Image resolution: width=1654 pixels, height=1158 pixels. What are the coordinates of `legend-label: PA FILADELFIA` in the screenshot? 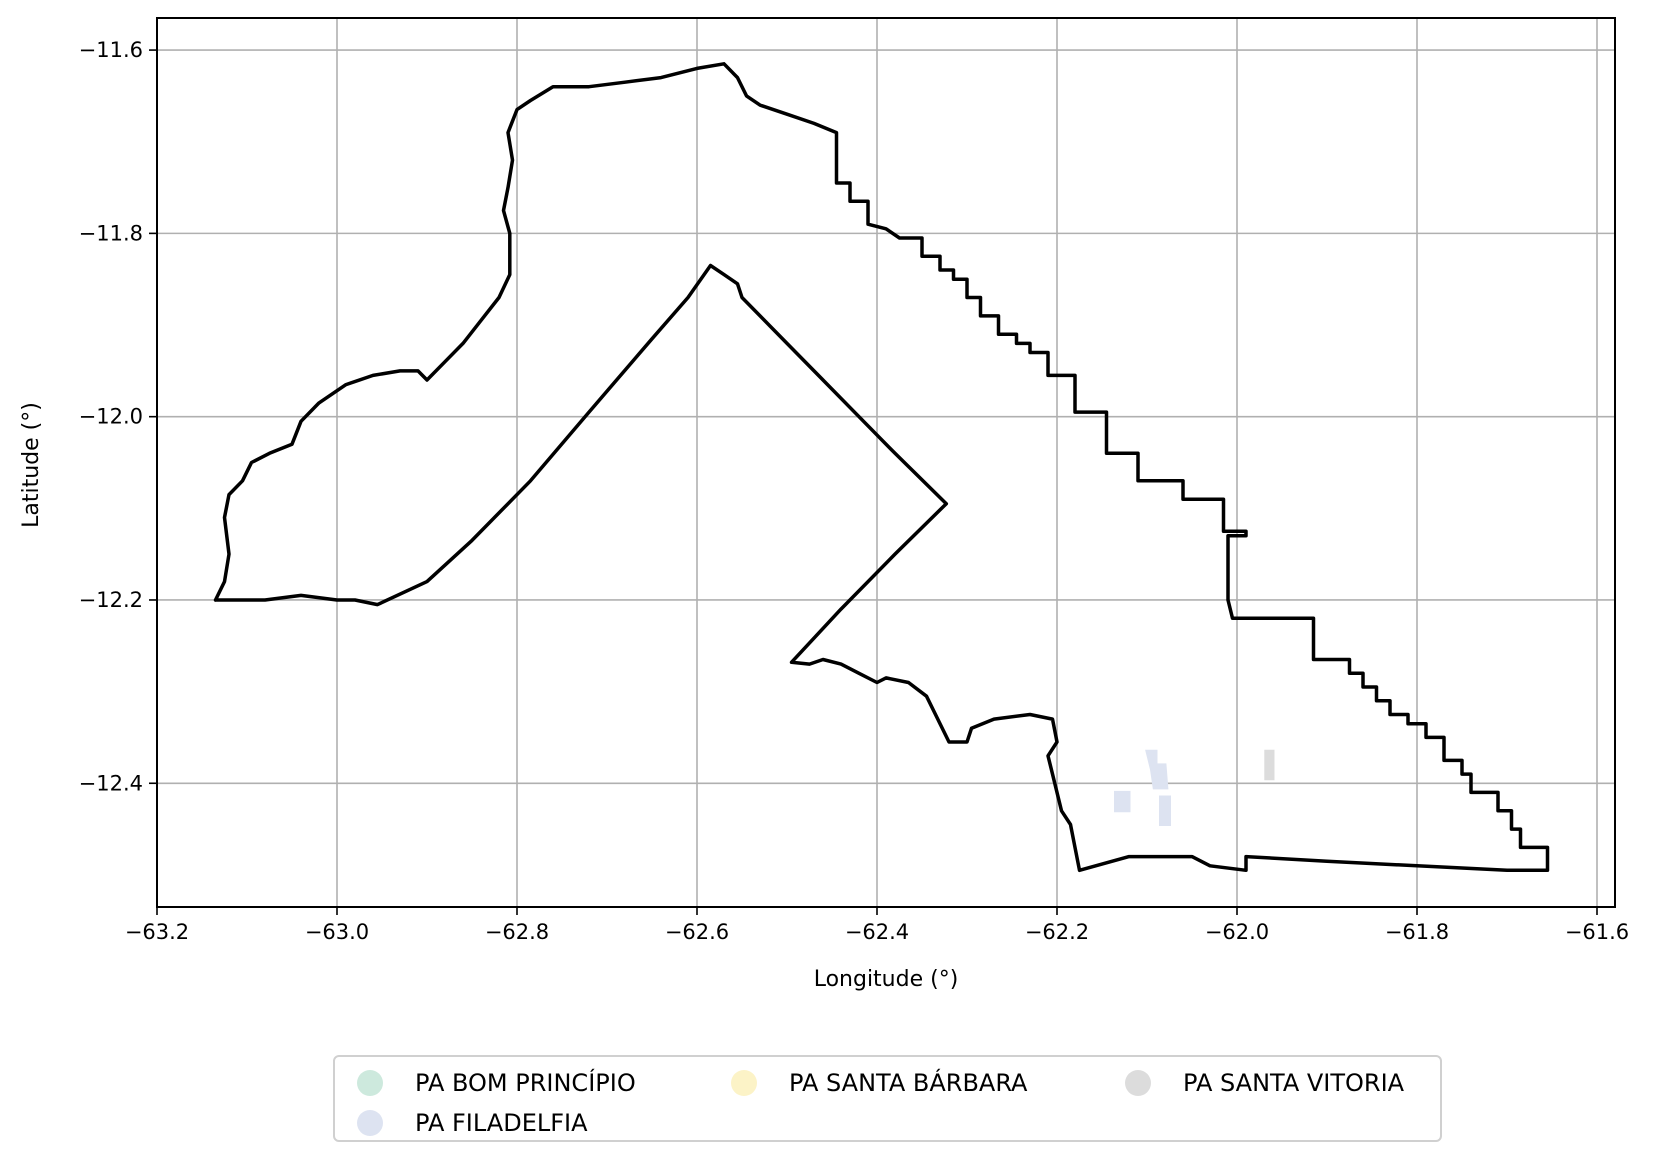 It's located at (501, 1123).